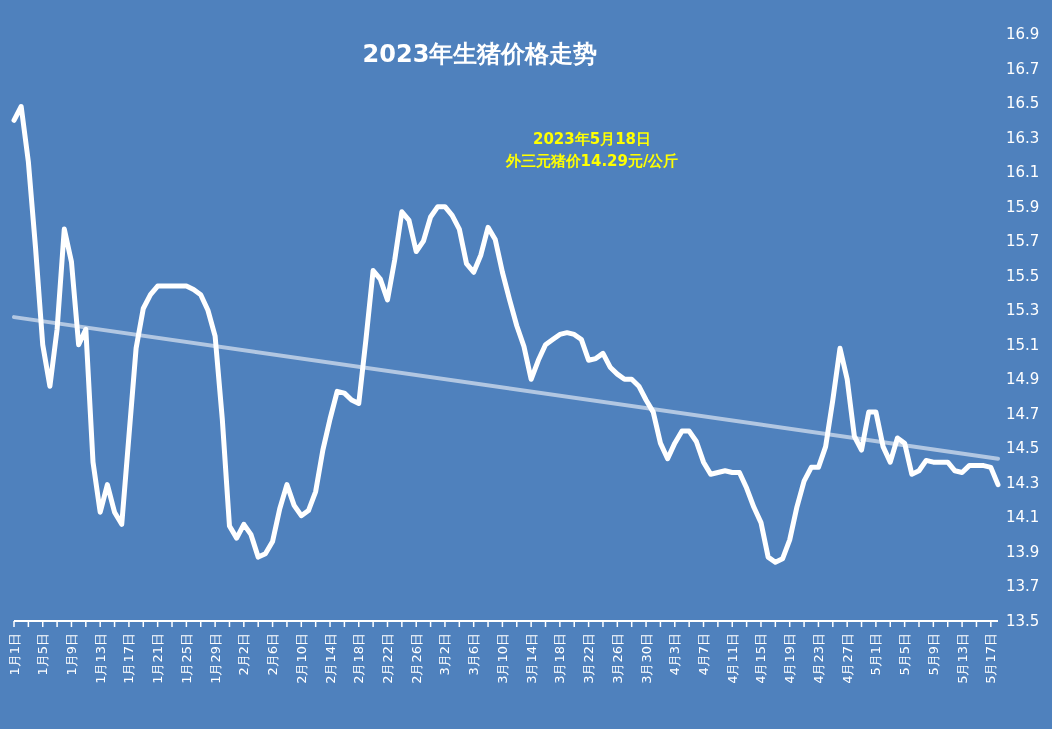 This screenshot has width=1052, height=729. Describe the element at coordinates (847, 658) in the screenshot. I see `xtick: 4月27日` at that location.